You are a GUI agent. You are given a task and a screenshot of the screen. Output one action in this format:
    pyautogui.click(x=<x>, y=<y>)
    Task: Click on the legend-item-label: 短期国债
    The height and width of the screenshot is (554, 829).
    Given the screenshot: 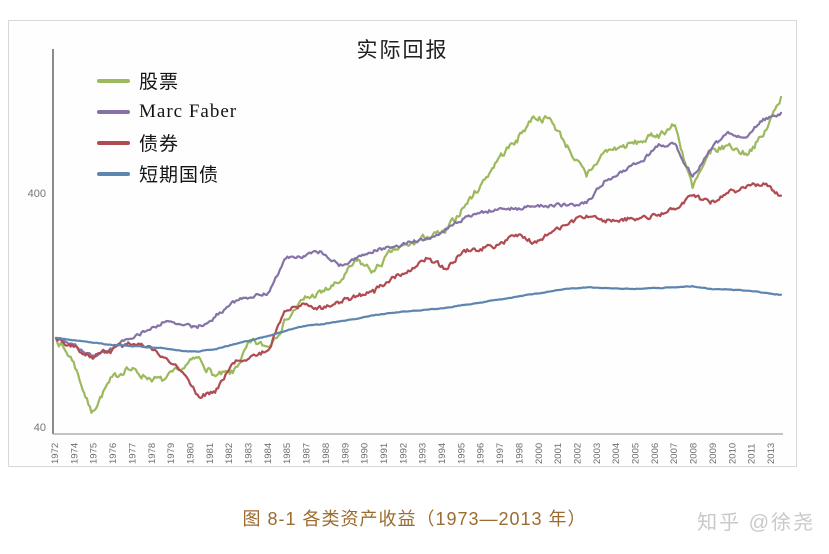 What is the action you would take?
    pyautogui.click(x=179, y=175)
    